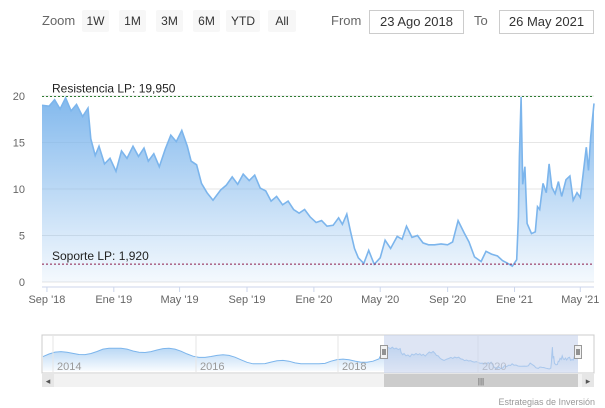 The height and width of the screenshot is (408, 605). Describe the element at coordinates (19, 97) in the screenshot. I see `y-tick-label: 20` at that location.